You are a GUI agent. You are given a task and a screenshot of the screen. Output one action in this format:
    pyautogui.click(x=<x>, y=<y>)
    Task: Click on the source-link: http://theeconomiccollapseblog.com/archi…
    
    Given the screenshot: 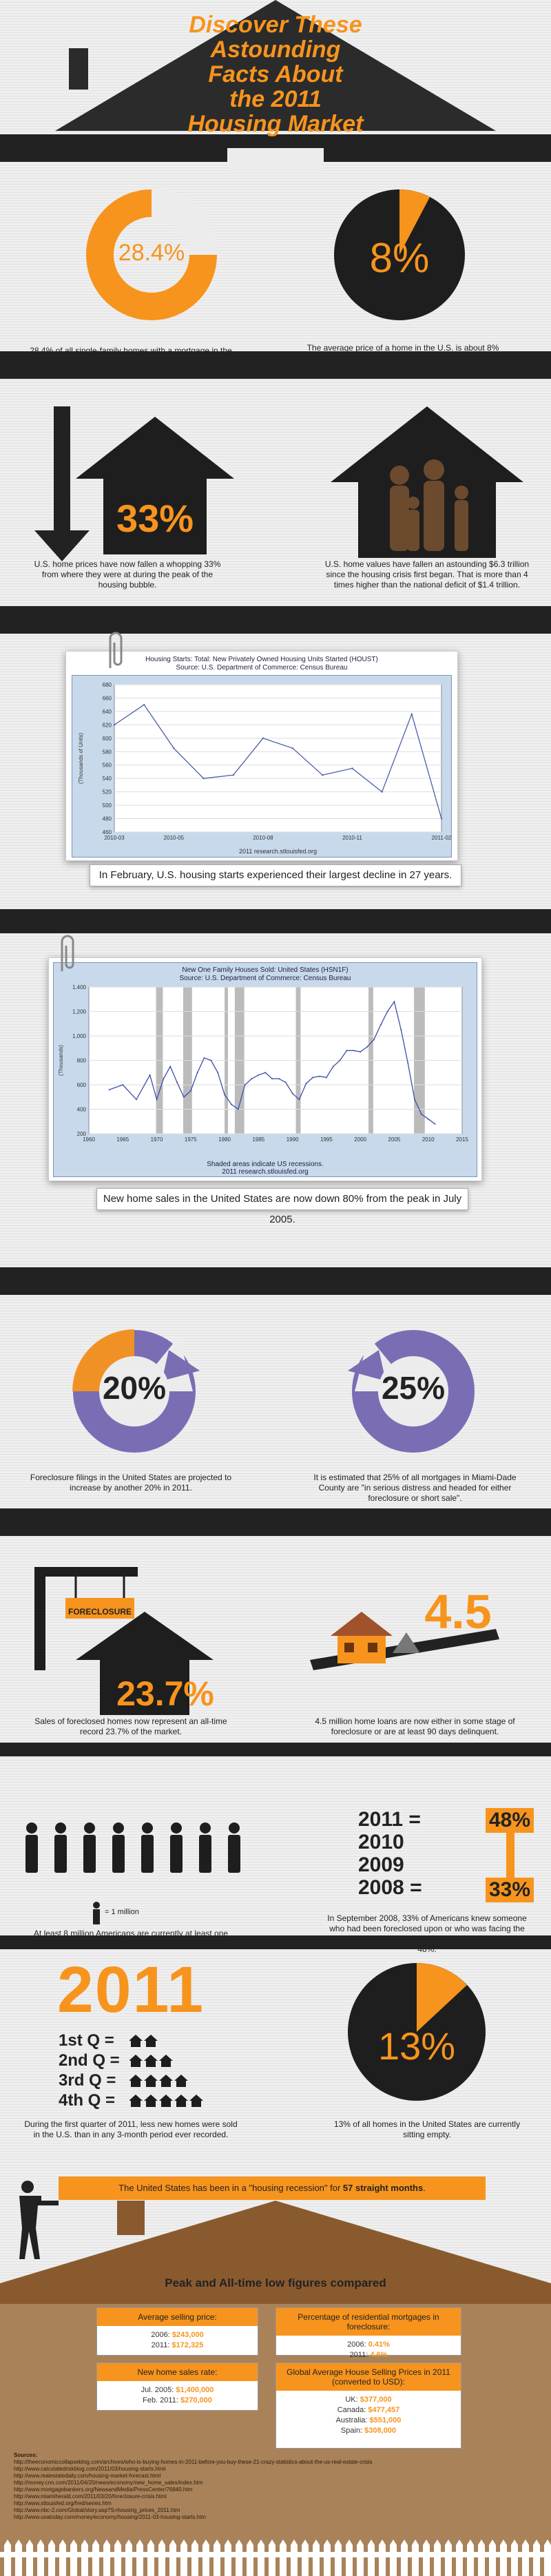 What is the action you would take?
    pyautogui.click(x=193, y=2462)
    